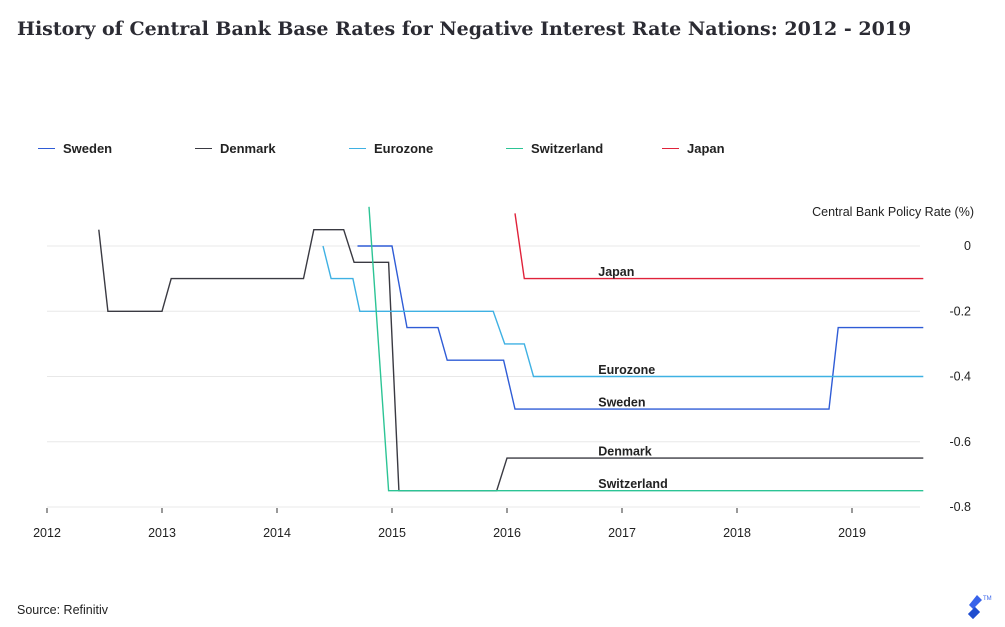  I want to click on x-tick-label: 2012, so click(47, 533).